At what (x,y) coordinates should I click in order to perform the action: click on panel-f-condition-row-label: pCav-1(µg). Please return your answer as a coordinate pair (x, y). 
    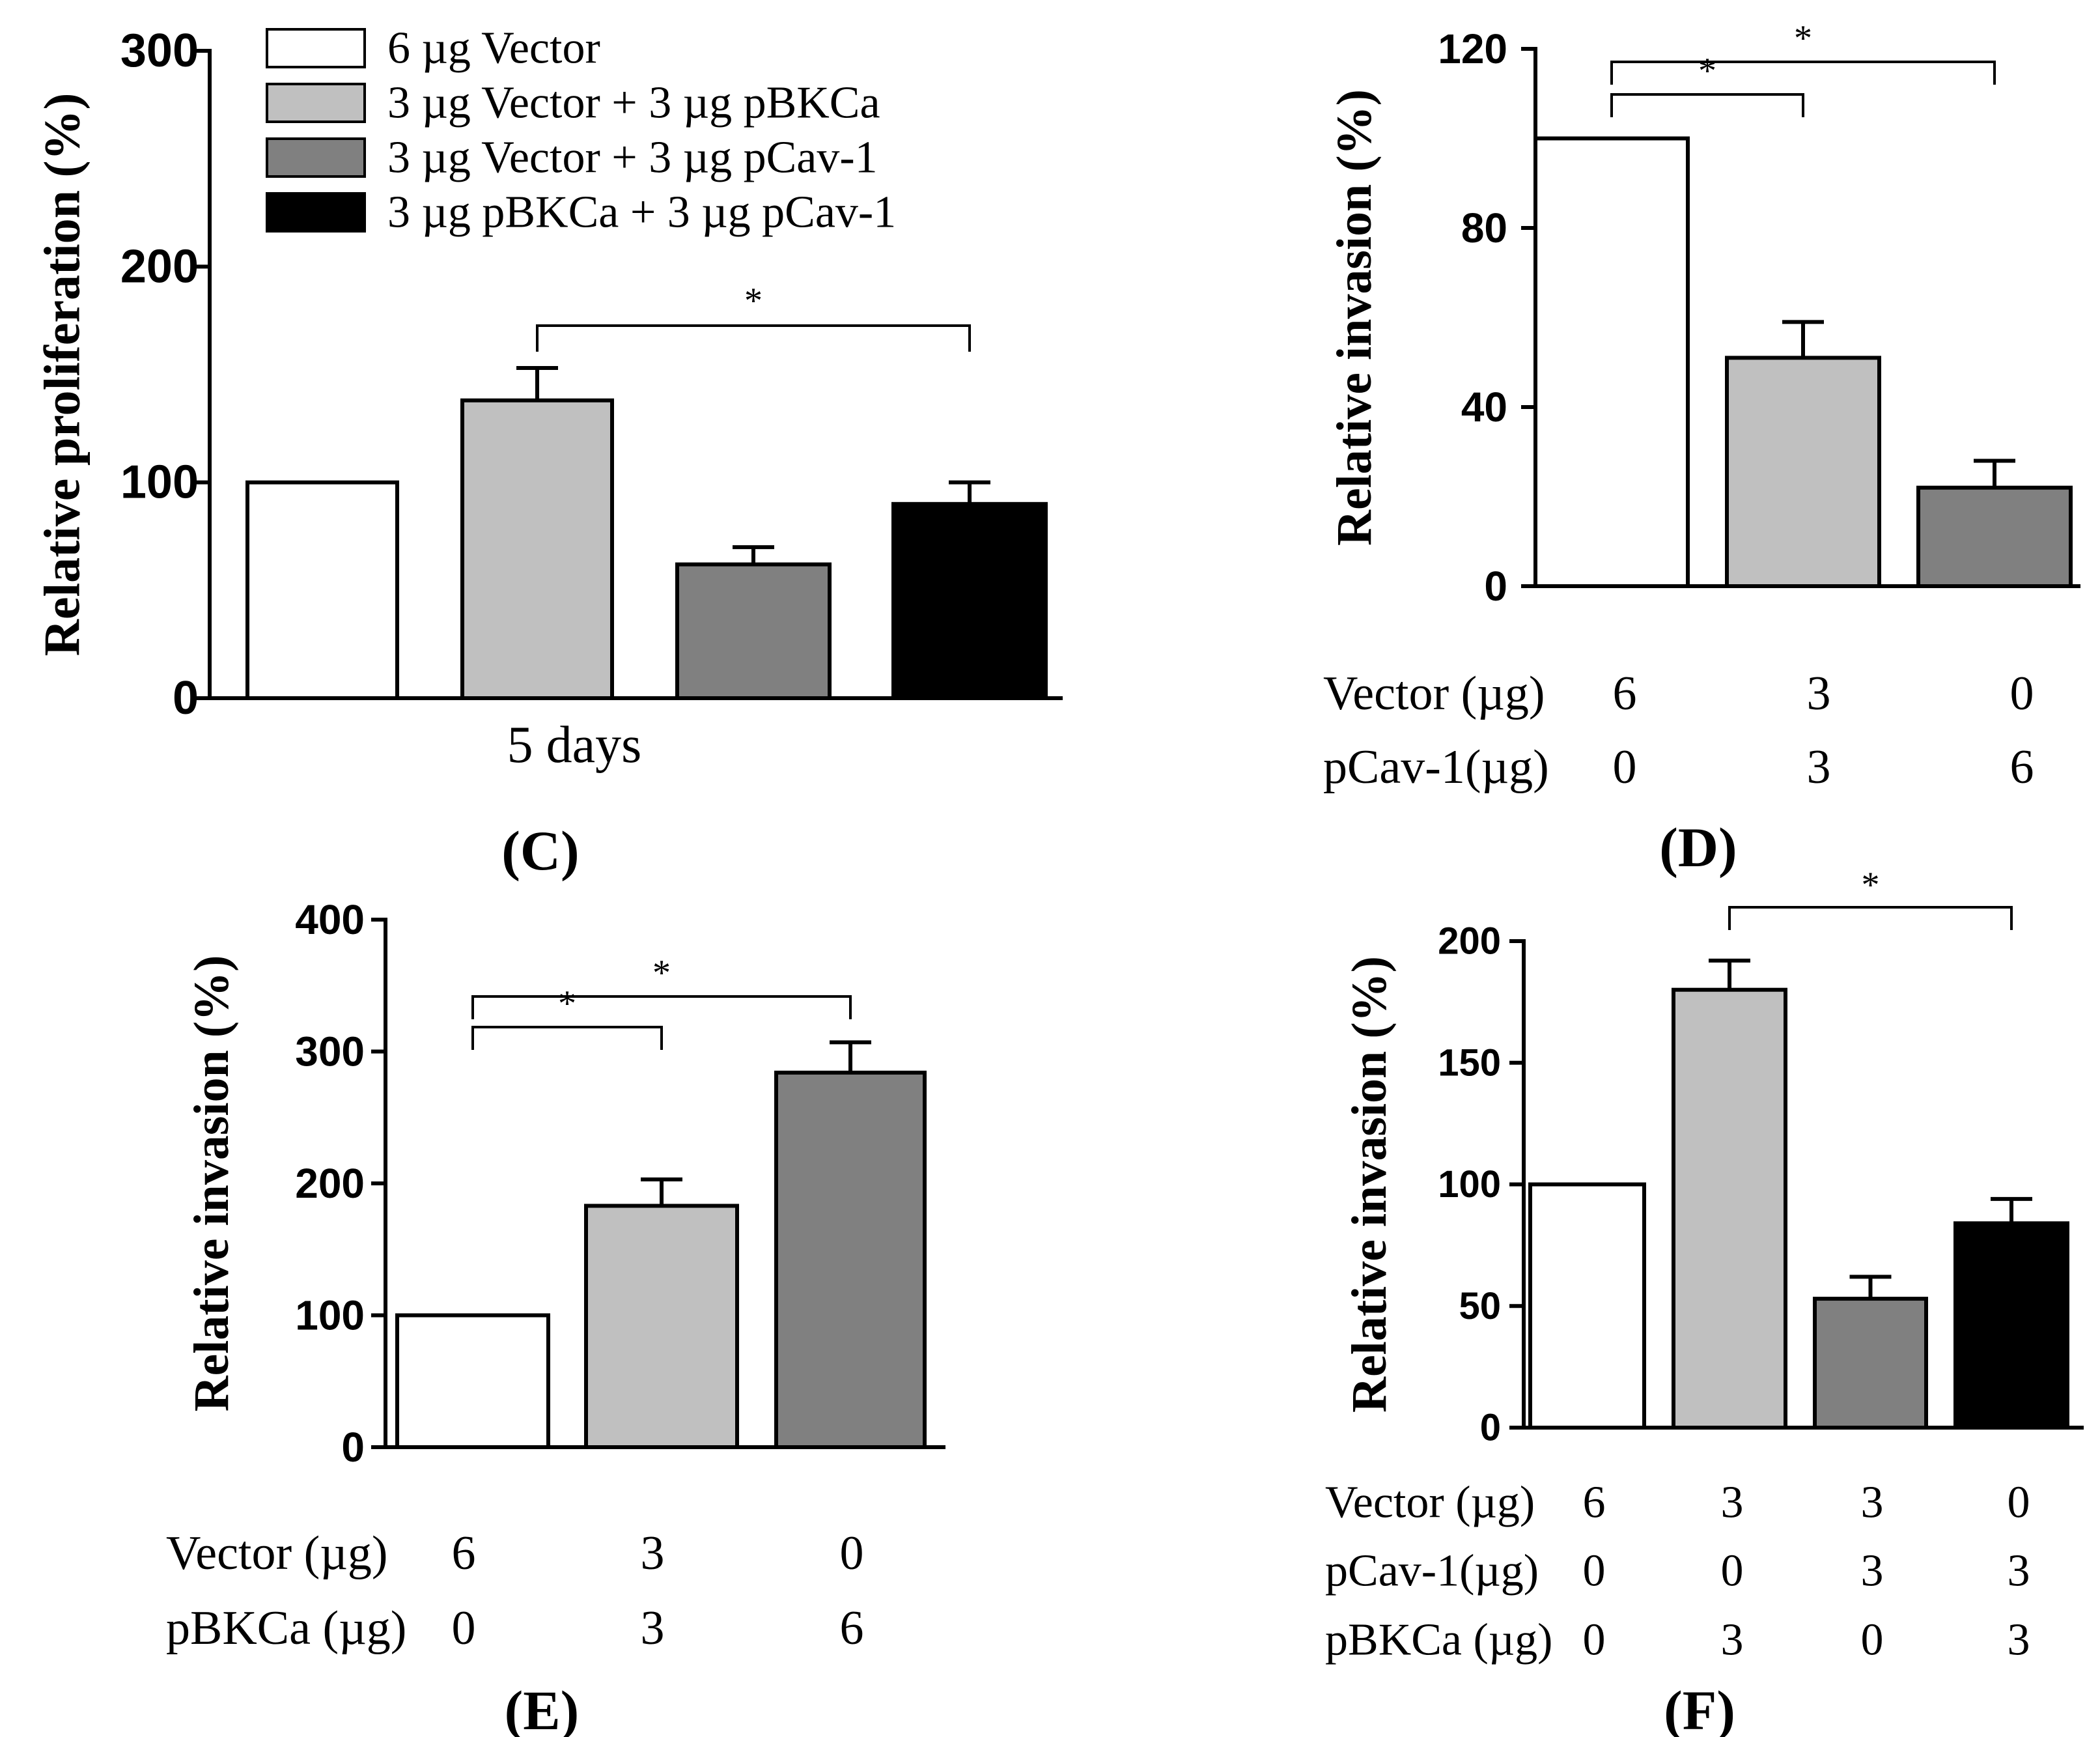
    Looking at the image, I should click on (1432, 1571).